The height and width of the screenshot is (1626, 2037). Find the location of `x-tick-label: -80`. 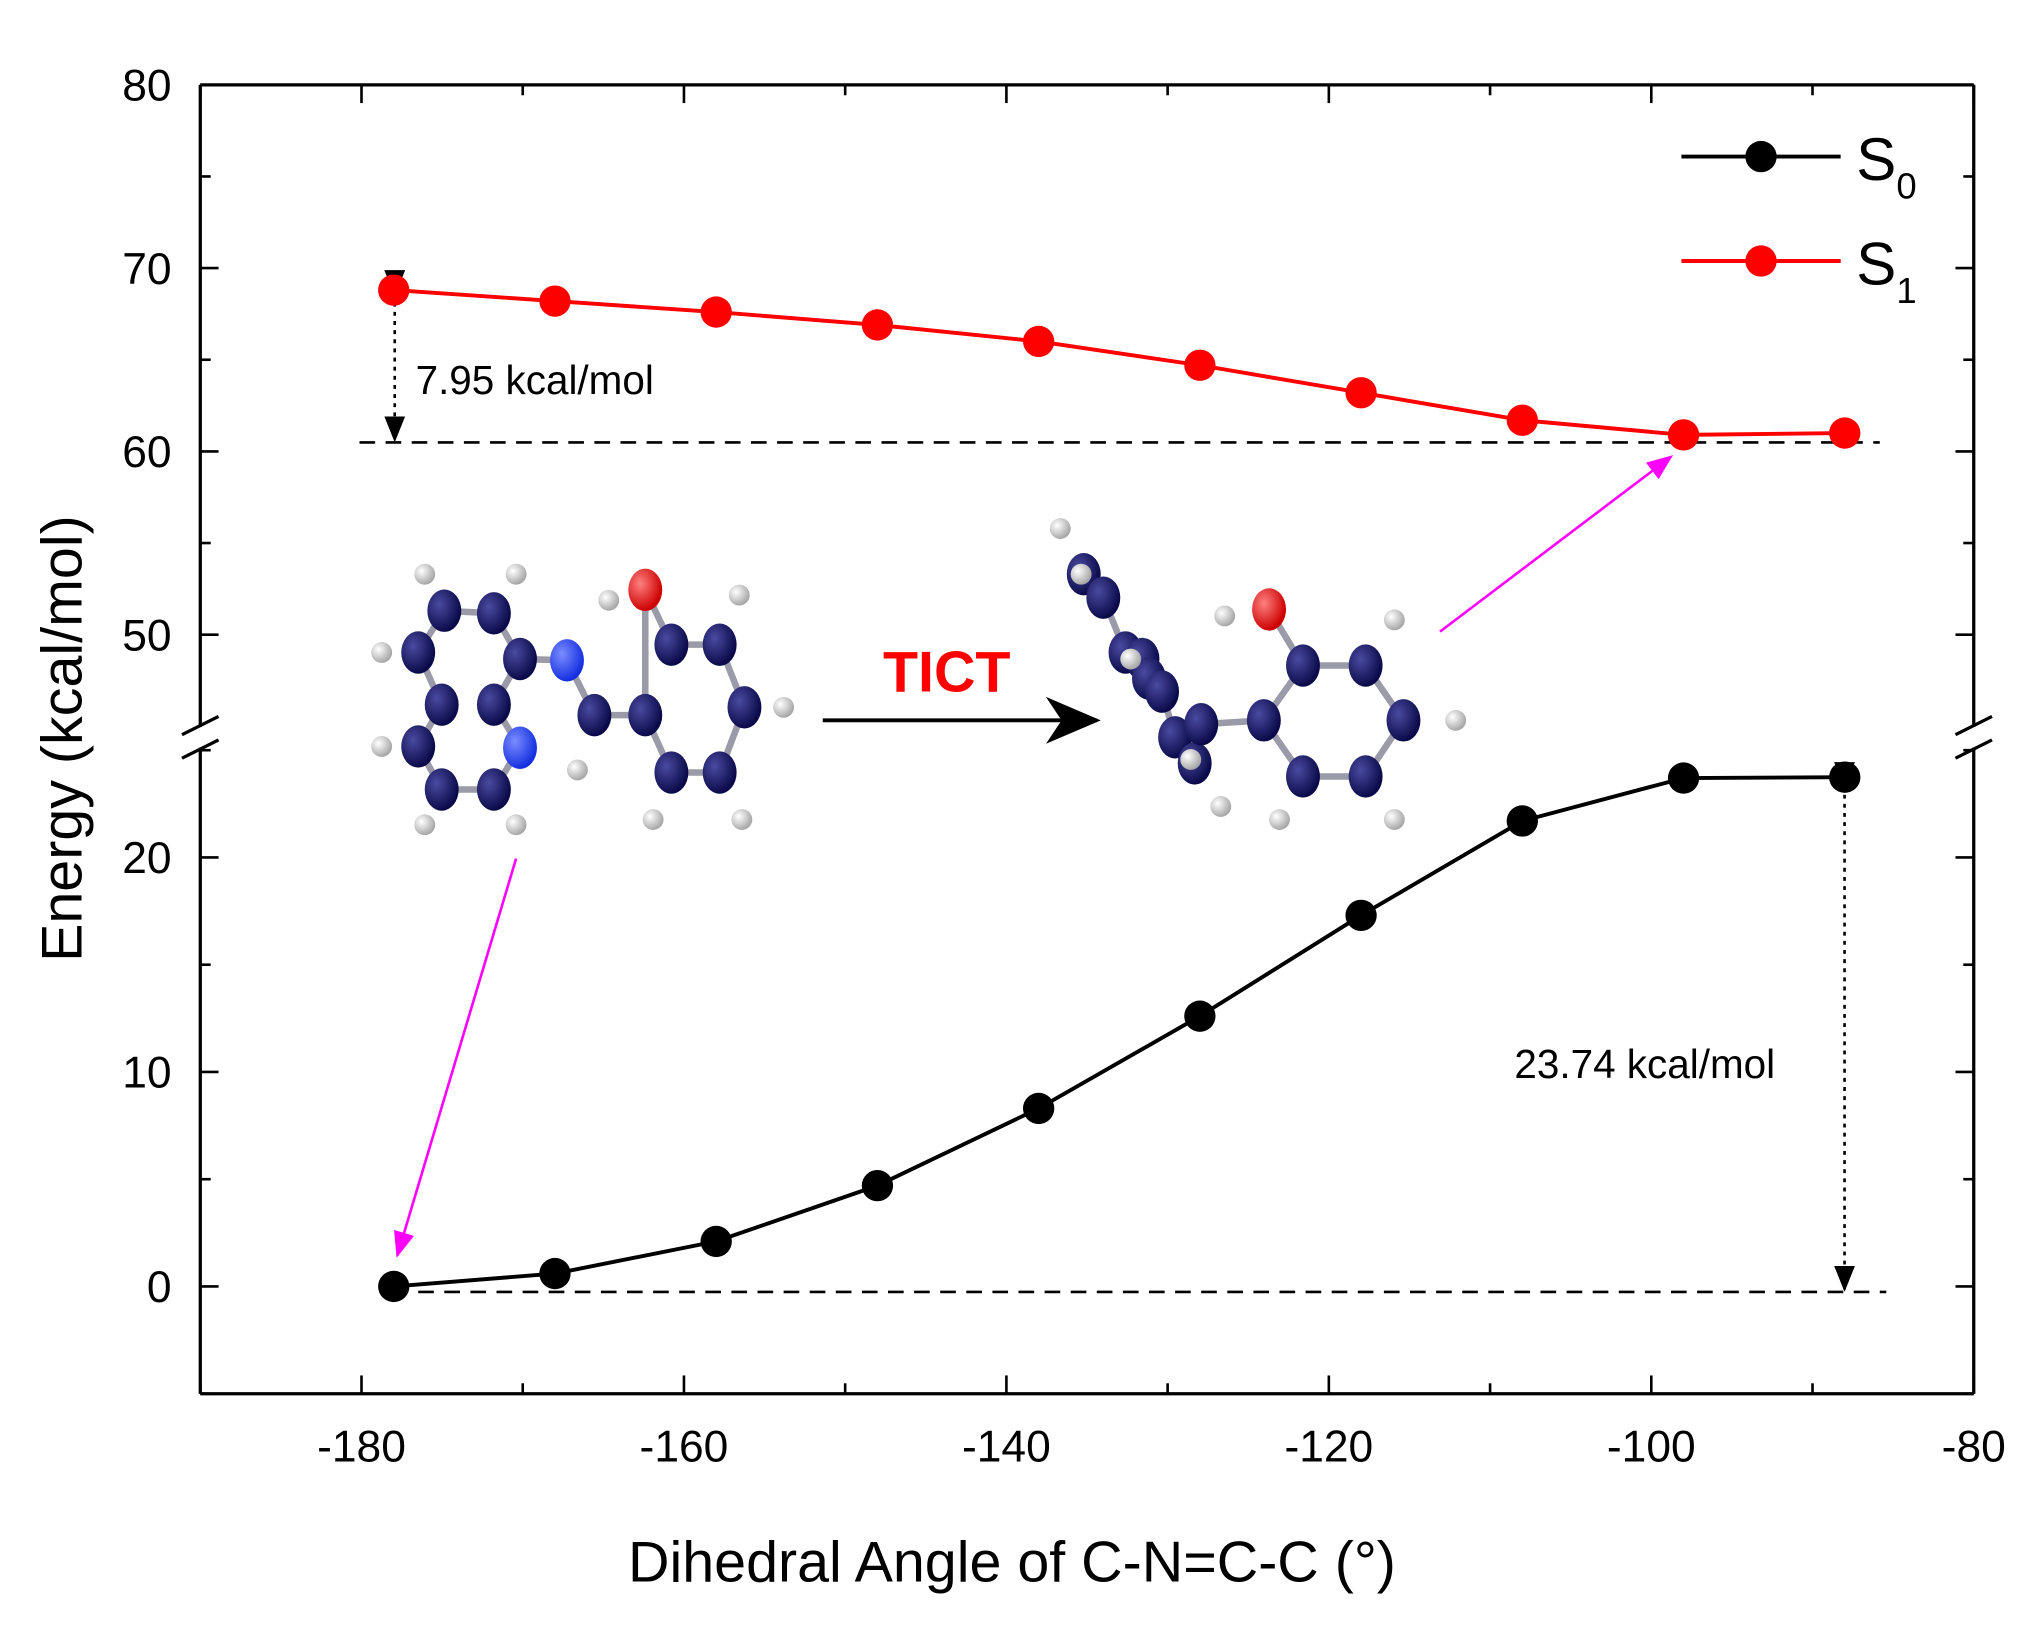

x-tick-label: -80 is located at coordinates (1974, 1447).